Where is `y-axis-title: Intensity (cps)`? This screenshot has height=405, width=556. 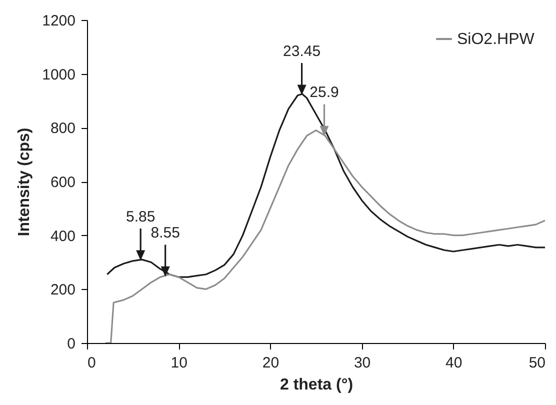 y-axis-title: Intensity (cps) is located at coordinates (25, 182).